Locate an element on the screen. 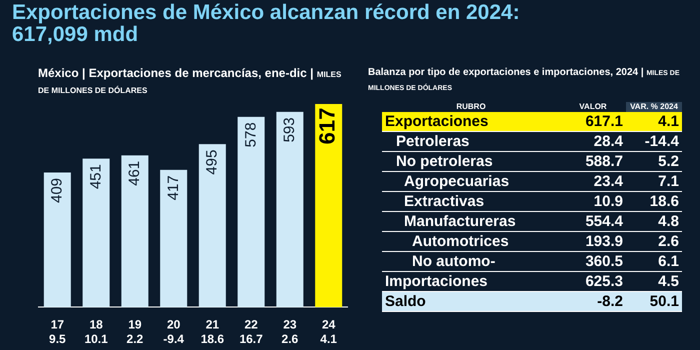 The width and height of the screenshot is (700, 350). data-label: 409 is located at coordinates (57, 191).